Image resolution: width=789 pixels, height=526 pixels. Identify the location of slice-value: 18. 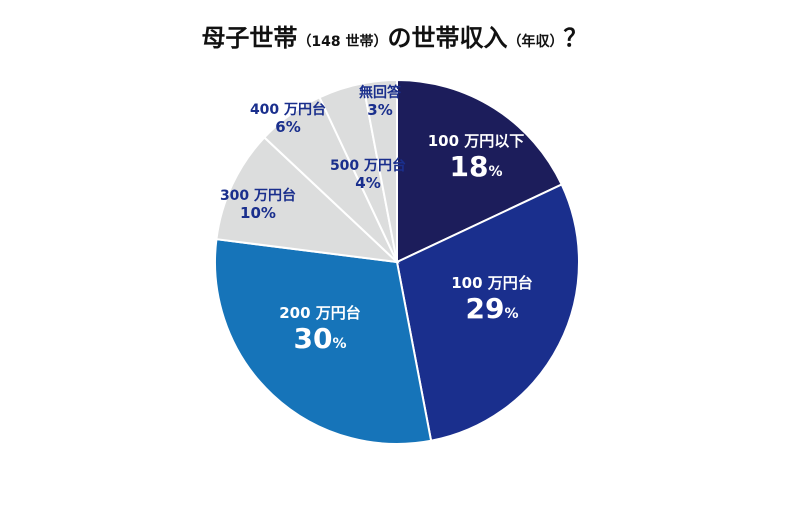
(469, 166).